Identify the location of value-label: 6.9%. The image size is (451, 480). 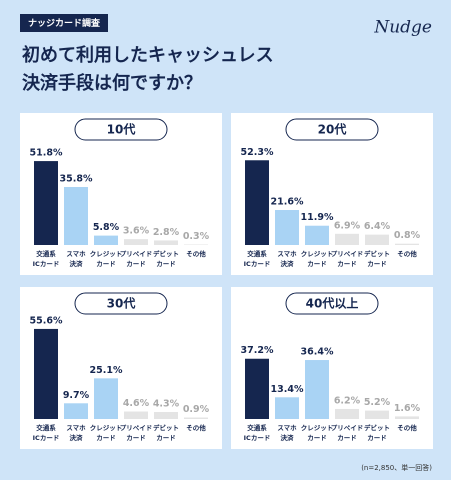
(347, 225).